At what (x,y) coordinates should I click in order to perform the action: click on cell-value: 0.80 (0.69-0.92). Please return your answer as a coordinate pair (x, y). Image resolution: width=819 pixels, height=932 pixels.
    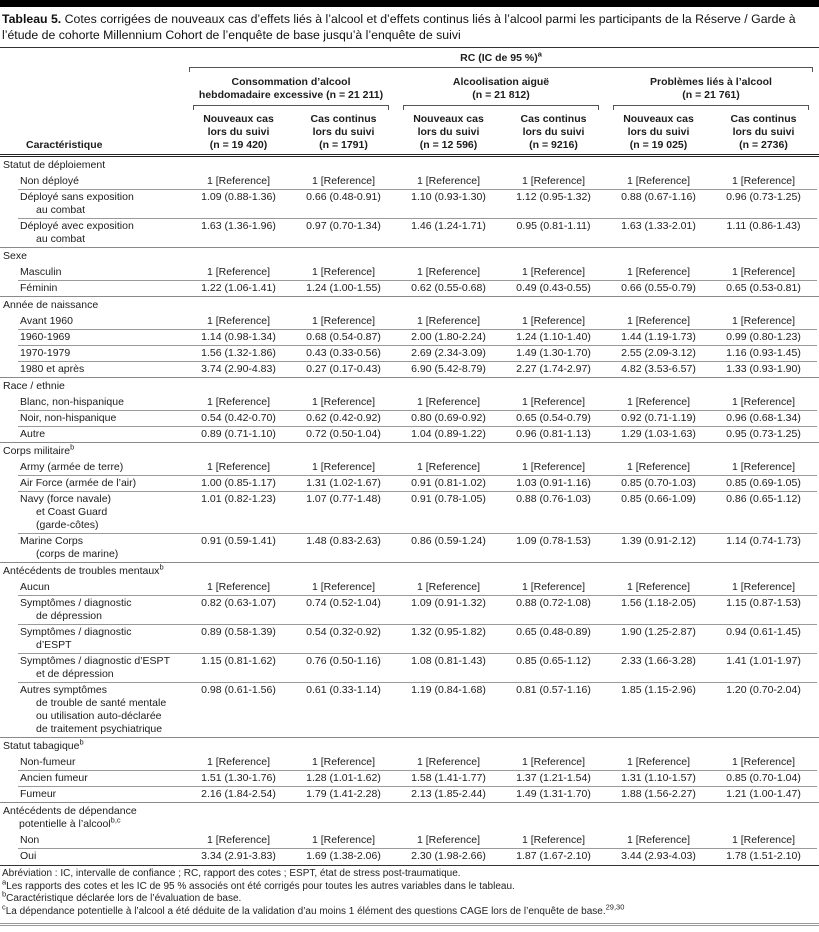
    Looking at the image, I should click on (448, 417).